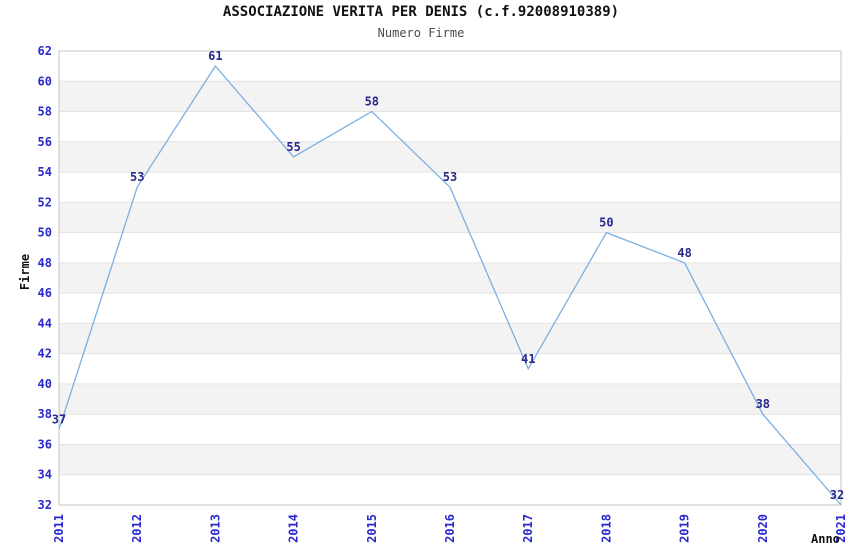 This screenshot has width=850, height=550. I want to click on x-tick-label: 2013, so click(215, 528).